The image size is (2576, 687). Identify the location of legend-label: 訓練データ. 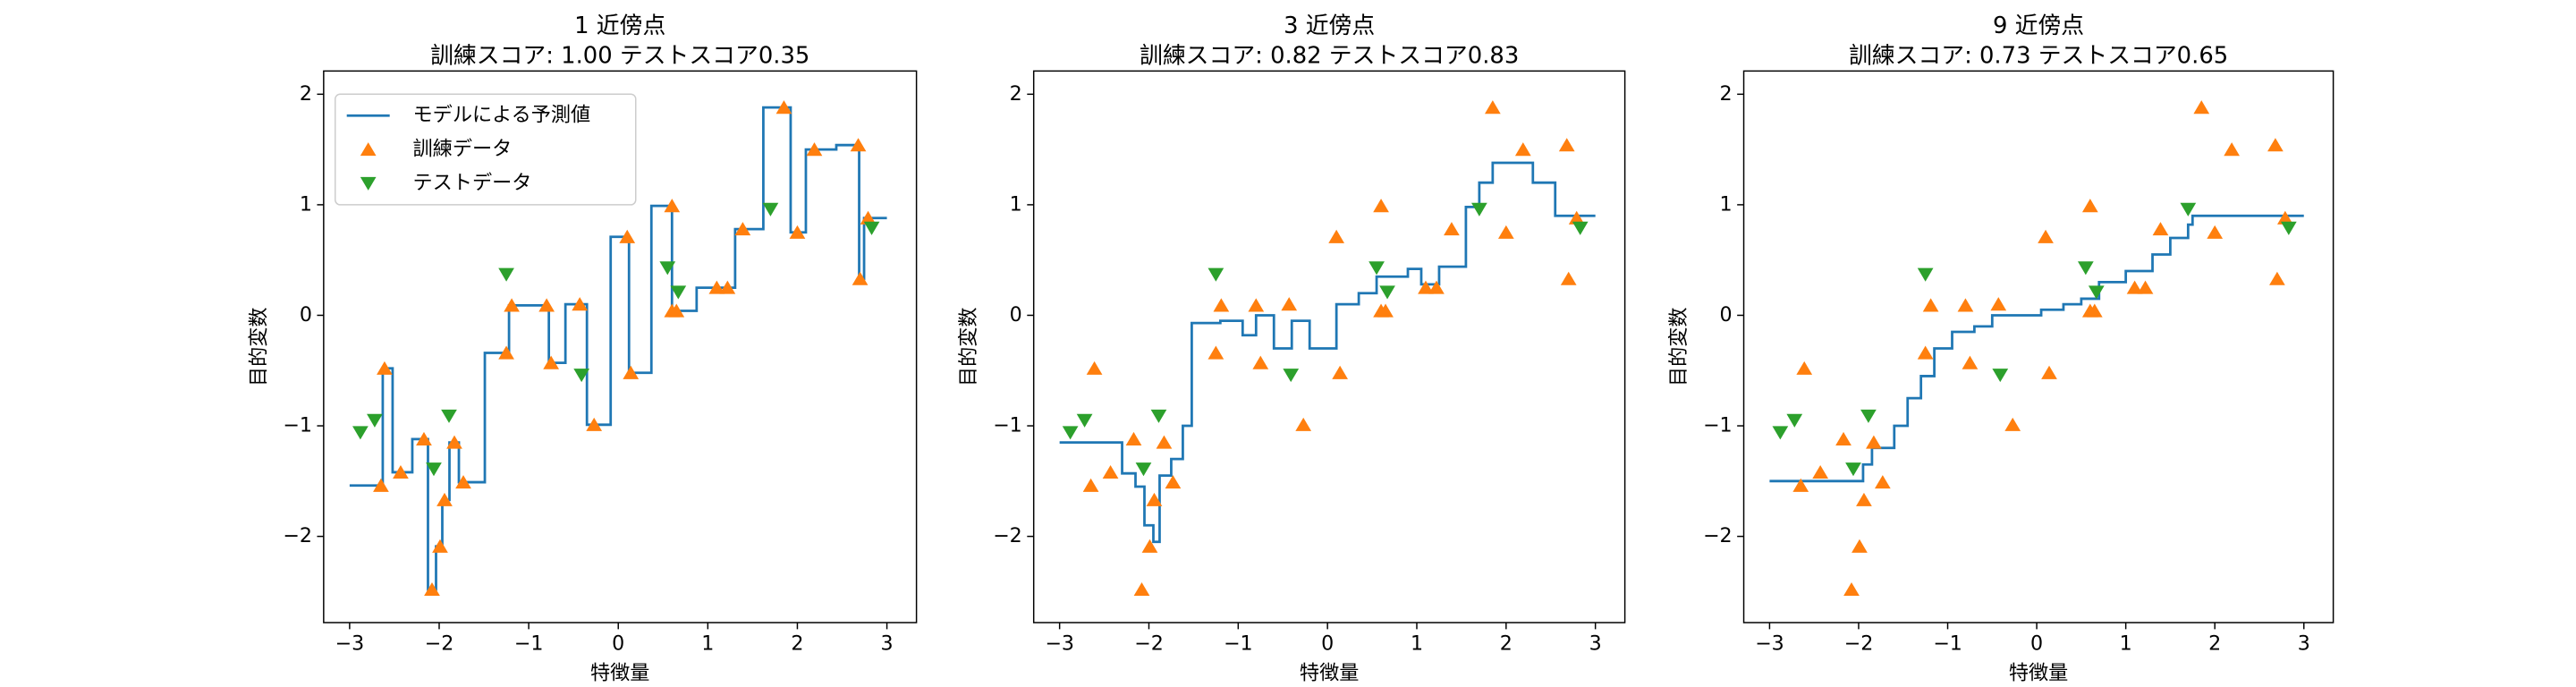
(463, 149).